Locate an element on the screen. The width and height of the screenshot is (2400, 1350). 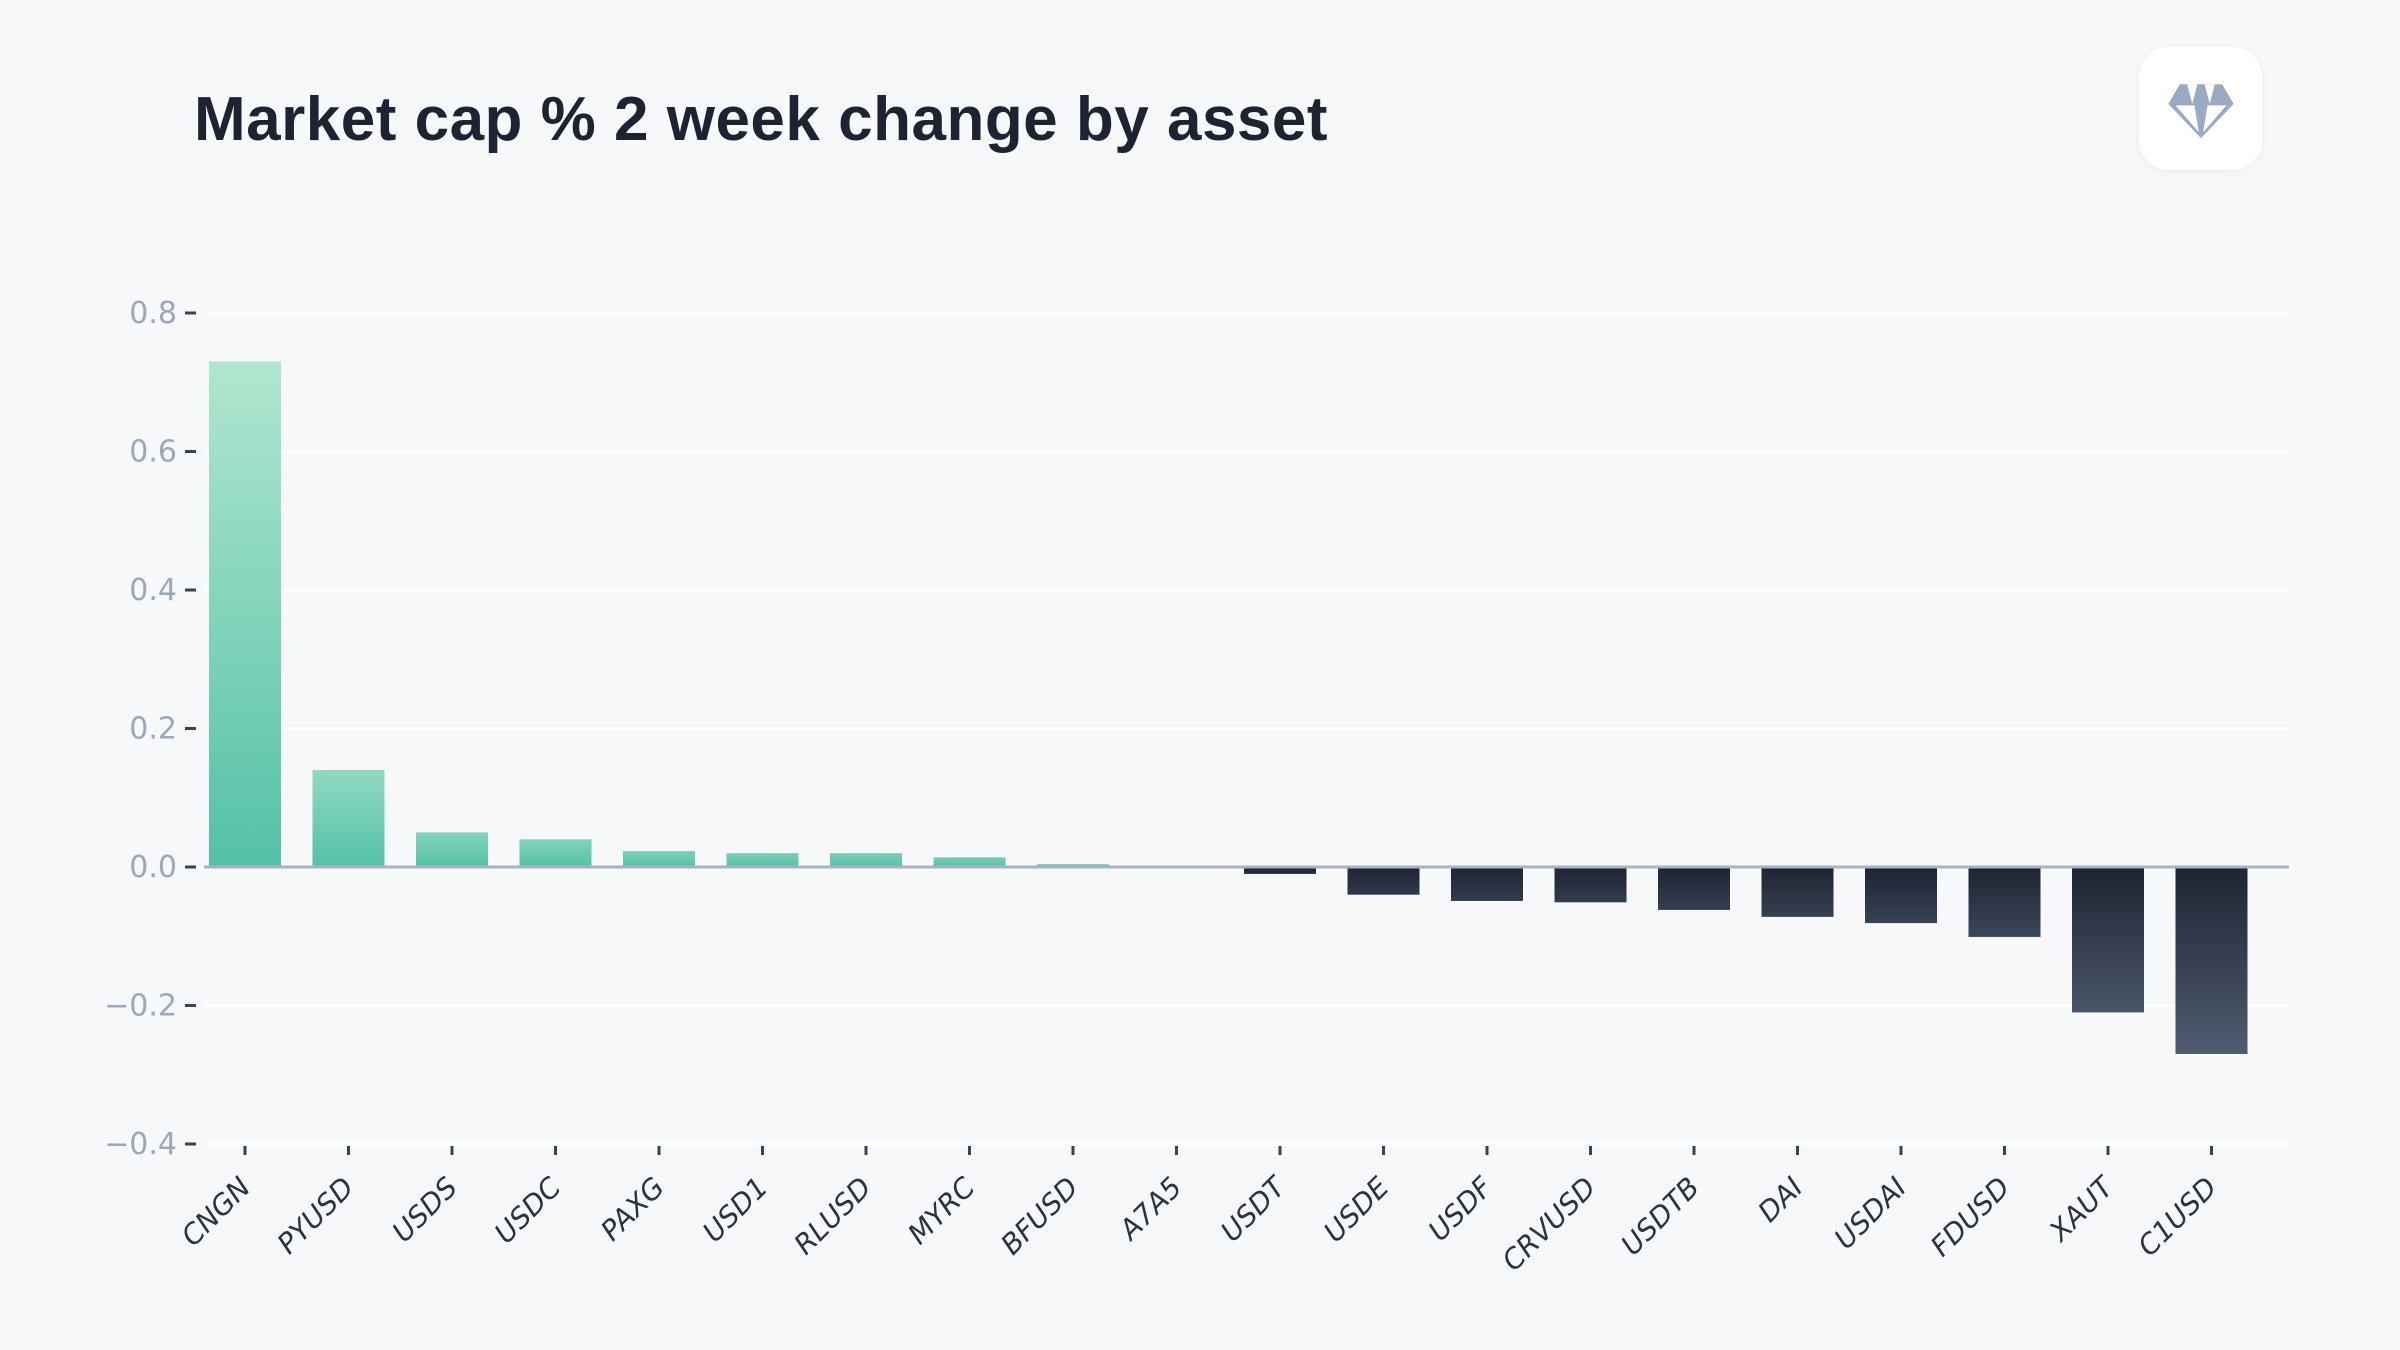
y-tick-label: −0.4 is located at coordinates (140, 1144).